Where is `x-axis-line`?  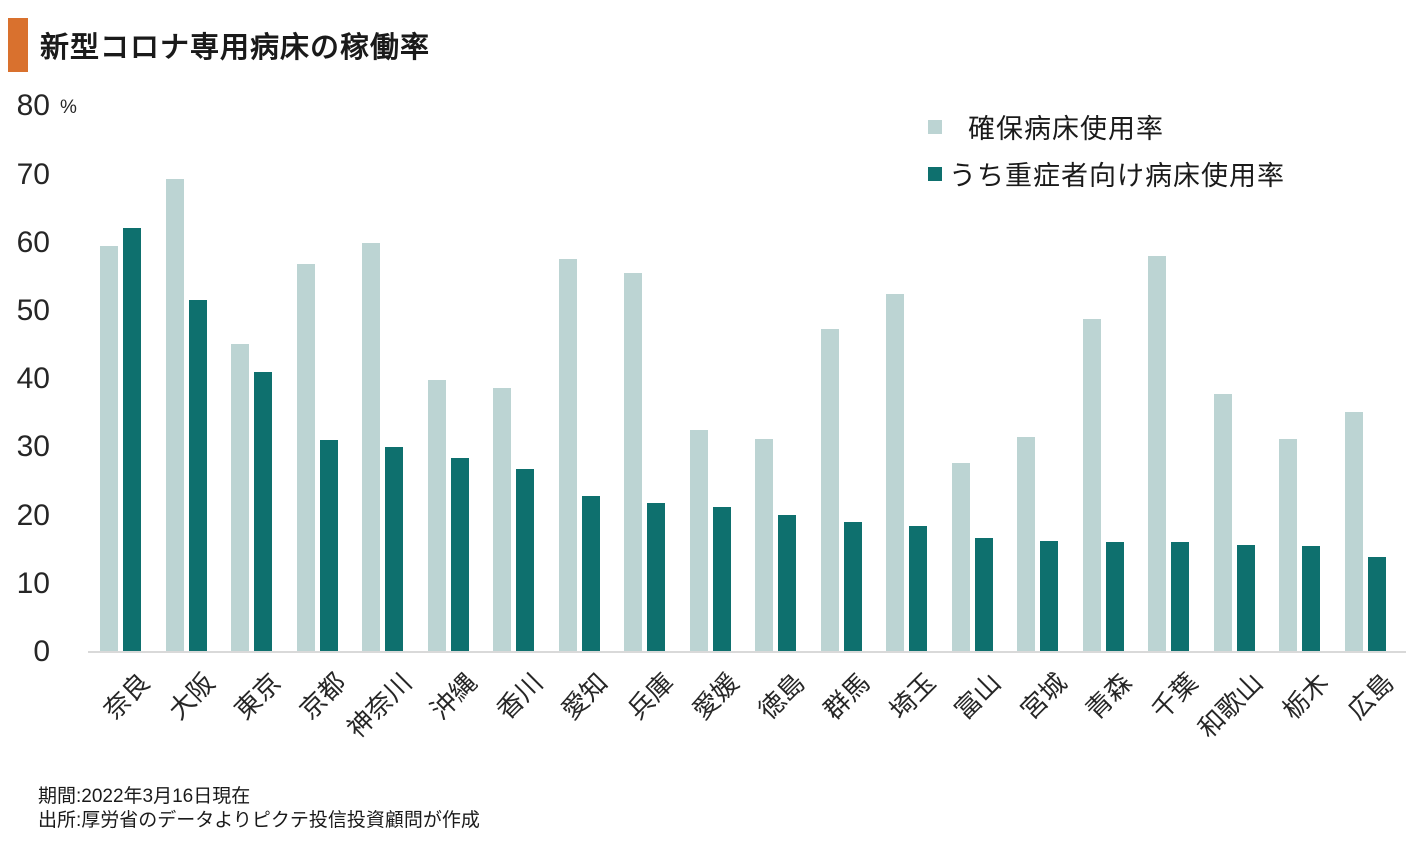 x-axis-line is located at coordinates (747, 652).